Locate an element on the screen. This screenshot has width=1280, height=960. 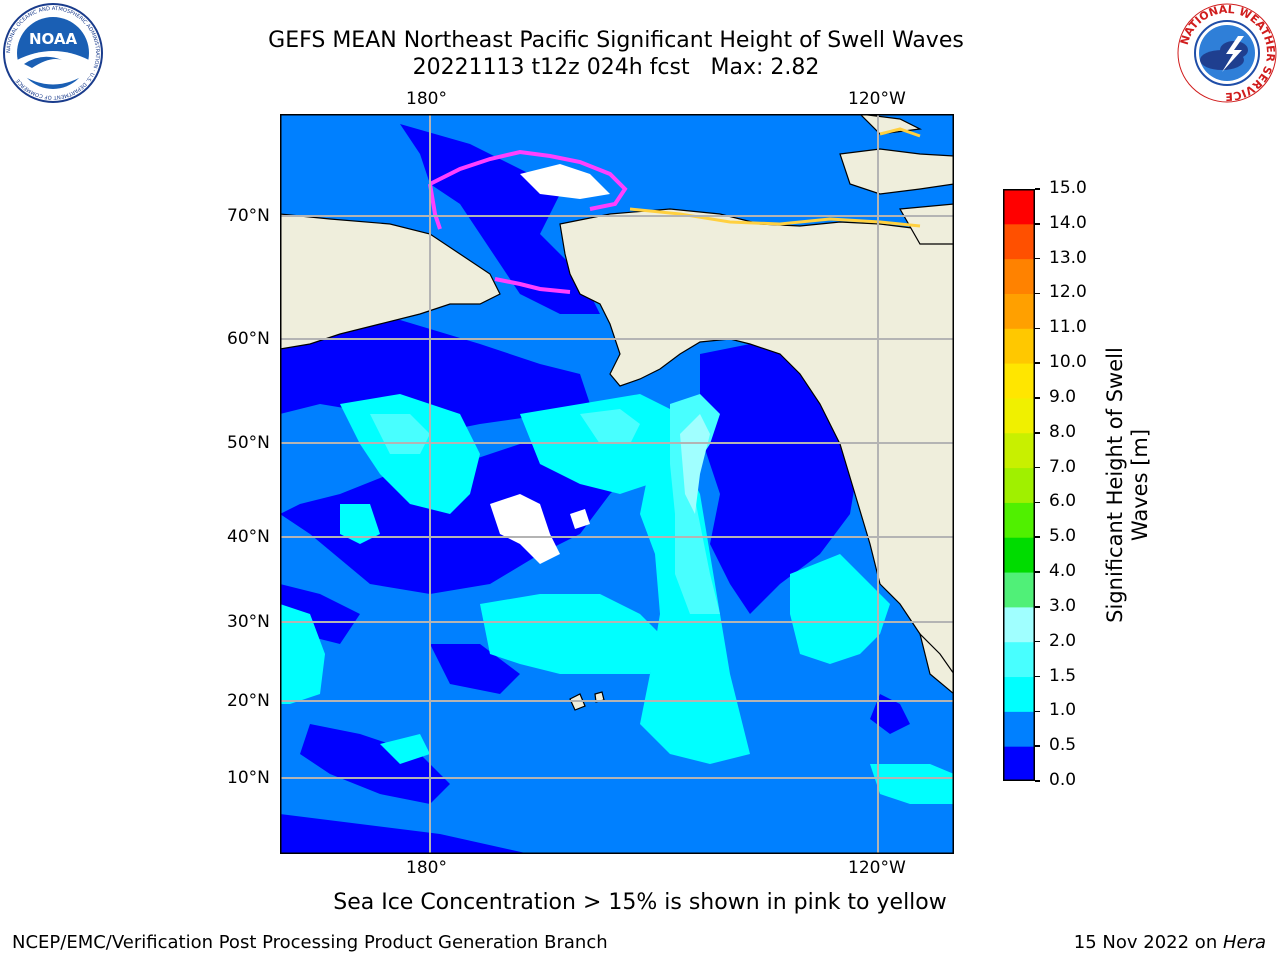
colorbar-tick-label: 14.0 is located at coordinates (1068, 222).